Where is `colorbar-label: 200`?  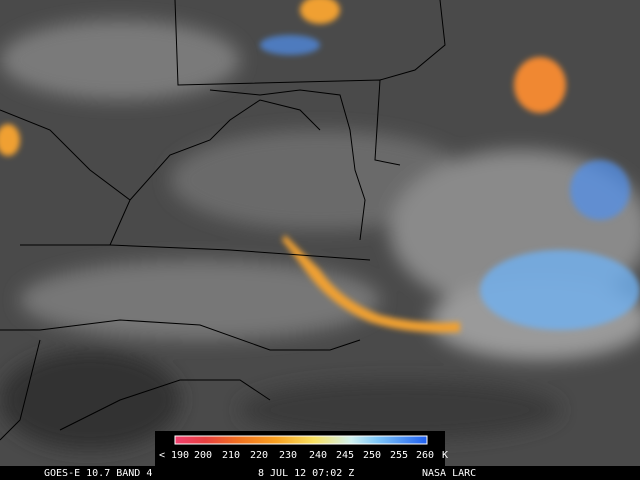 colorbar-label: 200 is located at coordinates (203, 455).